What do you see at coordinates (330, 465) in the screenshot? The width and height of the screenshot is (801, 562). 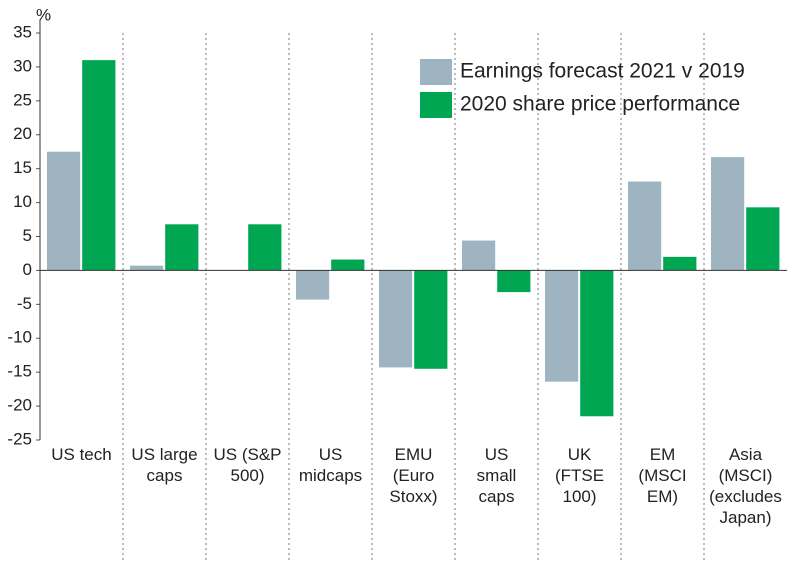 I see `x-tick-label: US midcaps` at bounding box center [330, 465].